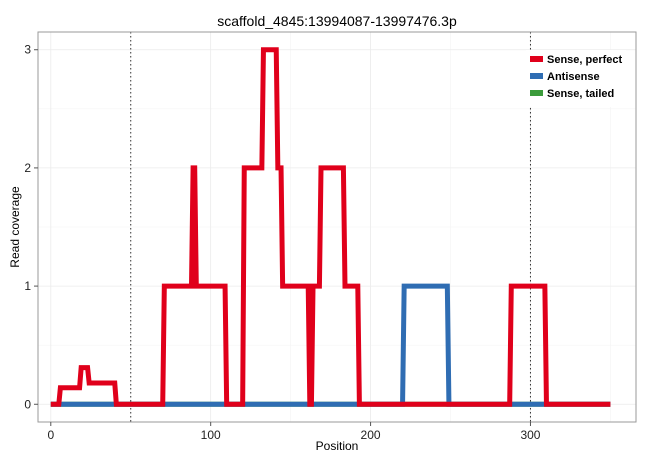  What do you see at coordinates (15, 227) in the screenshot?
I see `y-axis-title: Read coverage` at bounding box center [15, 227].